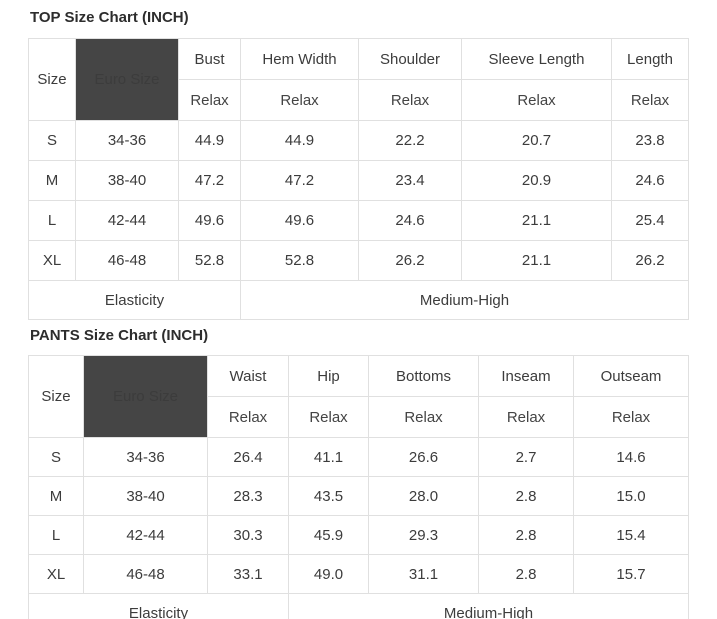 The height and width of the screenshot is (619, 717). Describe the element at coordinates (209, 180) in the screenshot. I see `value-cell: 47.2` at that location.